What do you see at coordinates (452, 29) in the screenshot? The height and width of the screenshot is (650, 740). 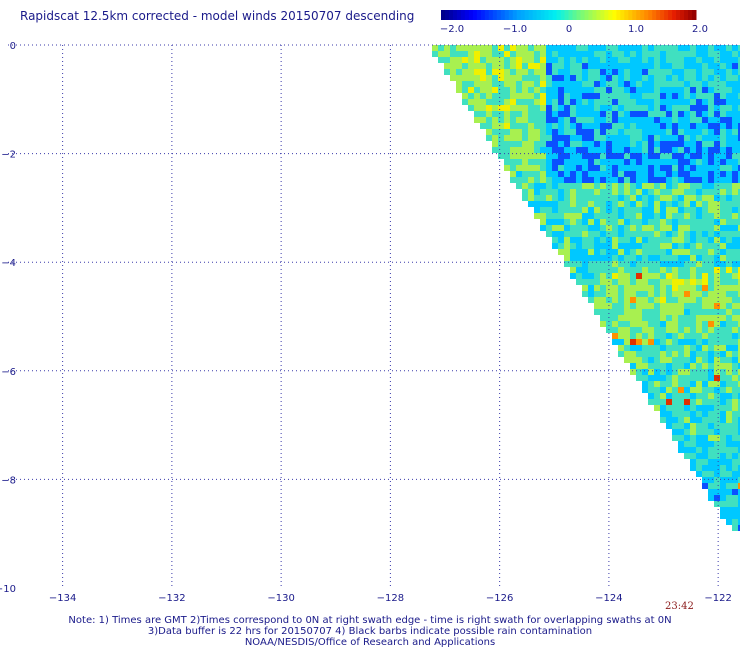 I see `colorbar-tick-label: −2.0` at bounding box center [452, 29].